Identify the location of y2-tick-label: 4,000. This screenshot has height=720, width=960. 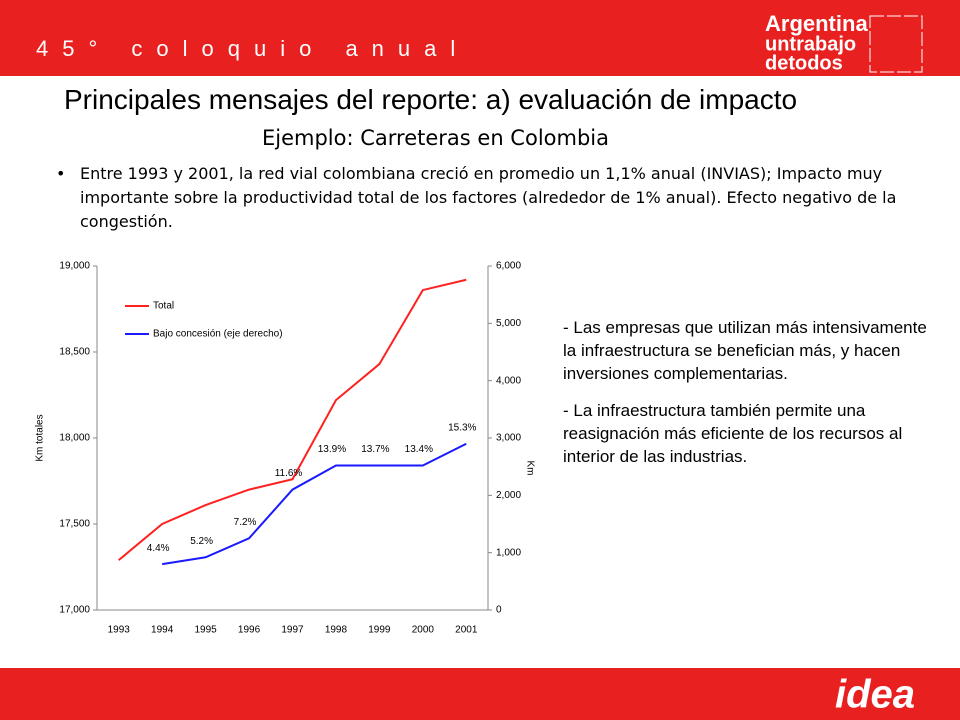
(508, 380).